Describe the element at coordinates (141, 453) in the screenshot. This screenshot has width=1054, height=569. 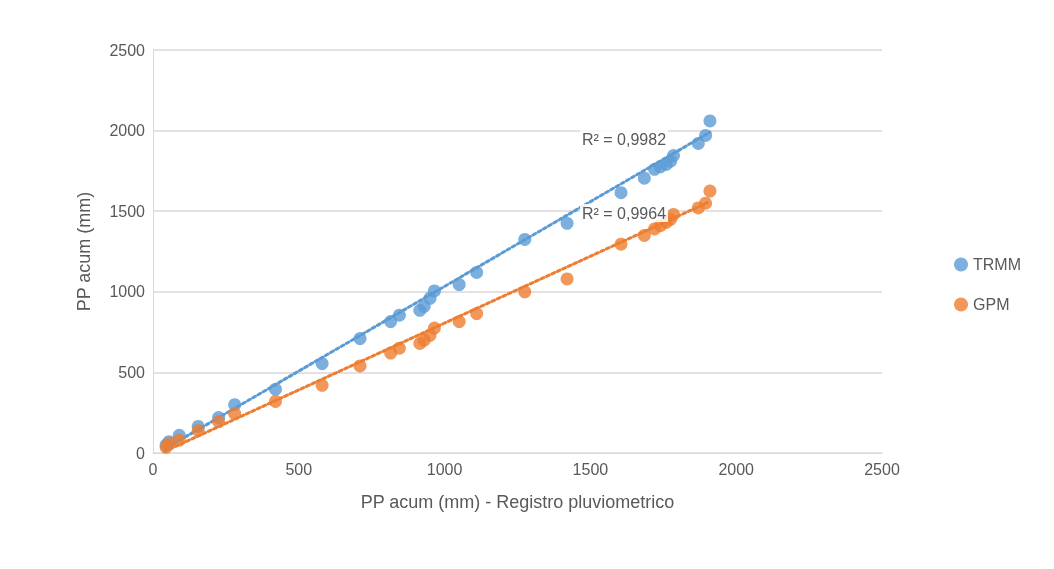
I see `y-tick-label: 0` at that location.